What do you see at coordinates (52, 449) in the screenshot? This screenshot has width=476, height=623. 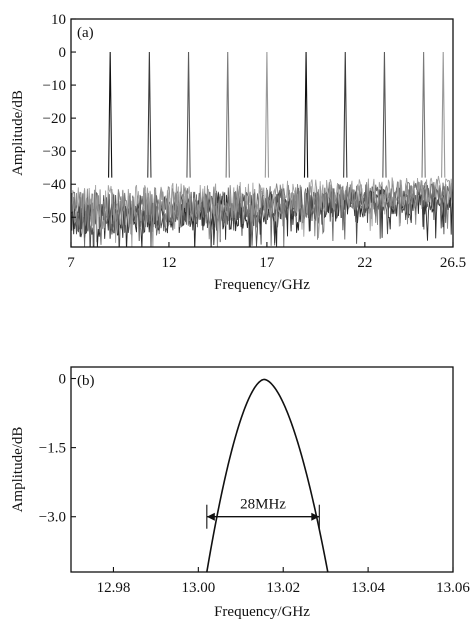 I see `b-y-tick-label: −1.5` at bounding box center [52, 449].